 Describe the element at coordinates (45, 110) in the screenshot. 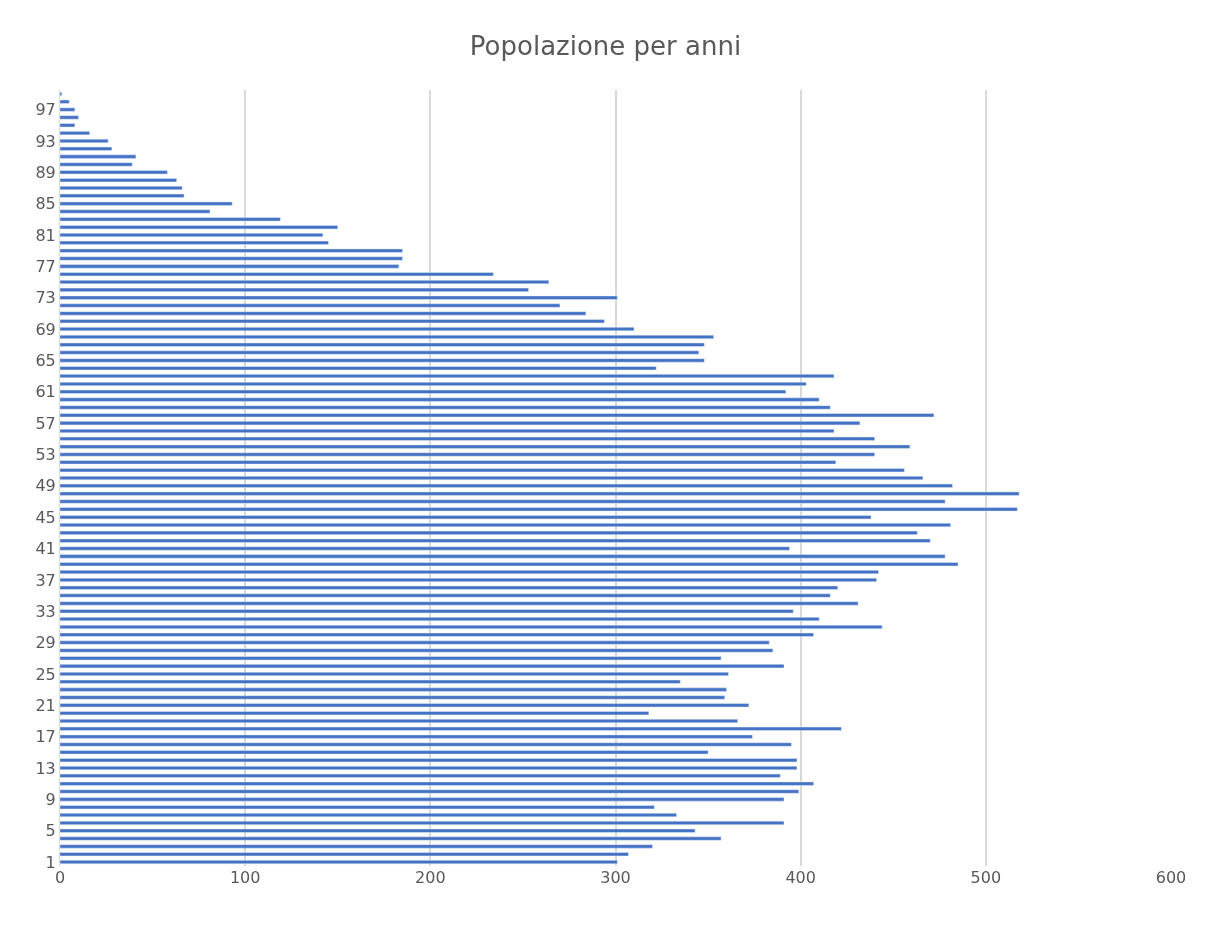

I see `y-tick-label: 97` at that location.